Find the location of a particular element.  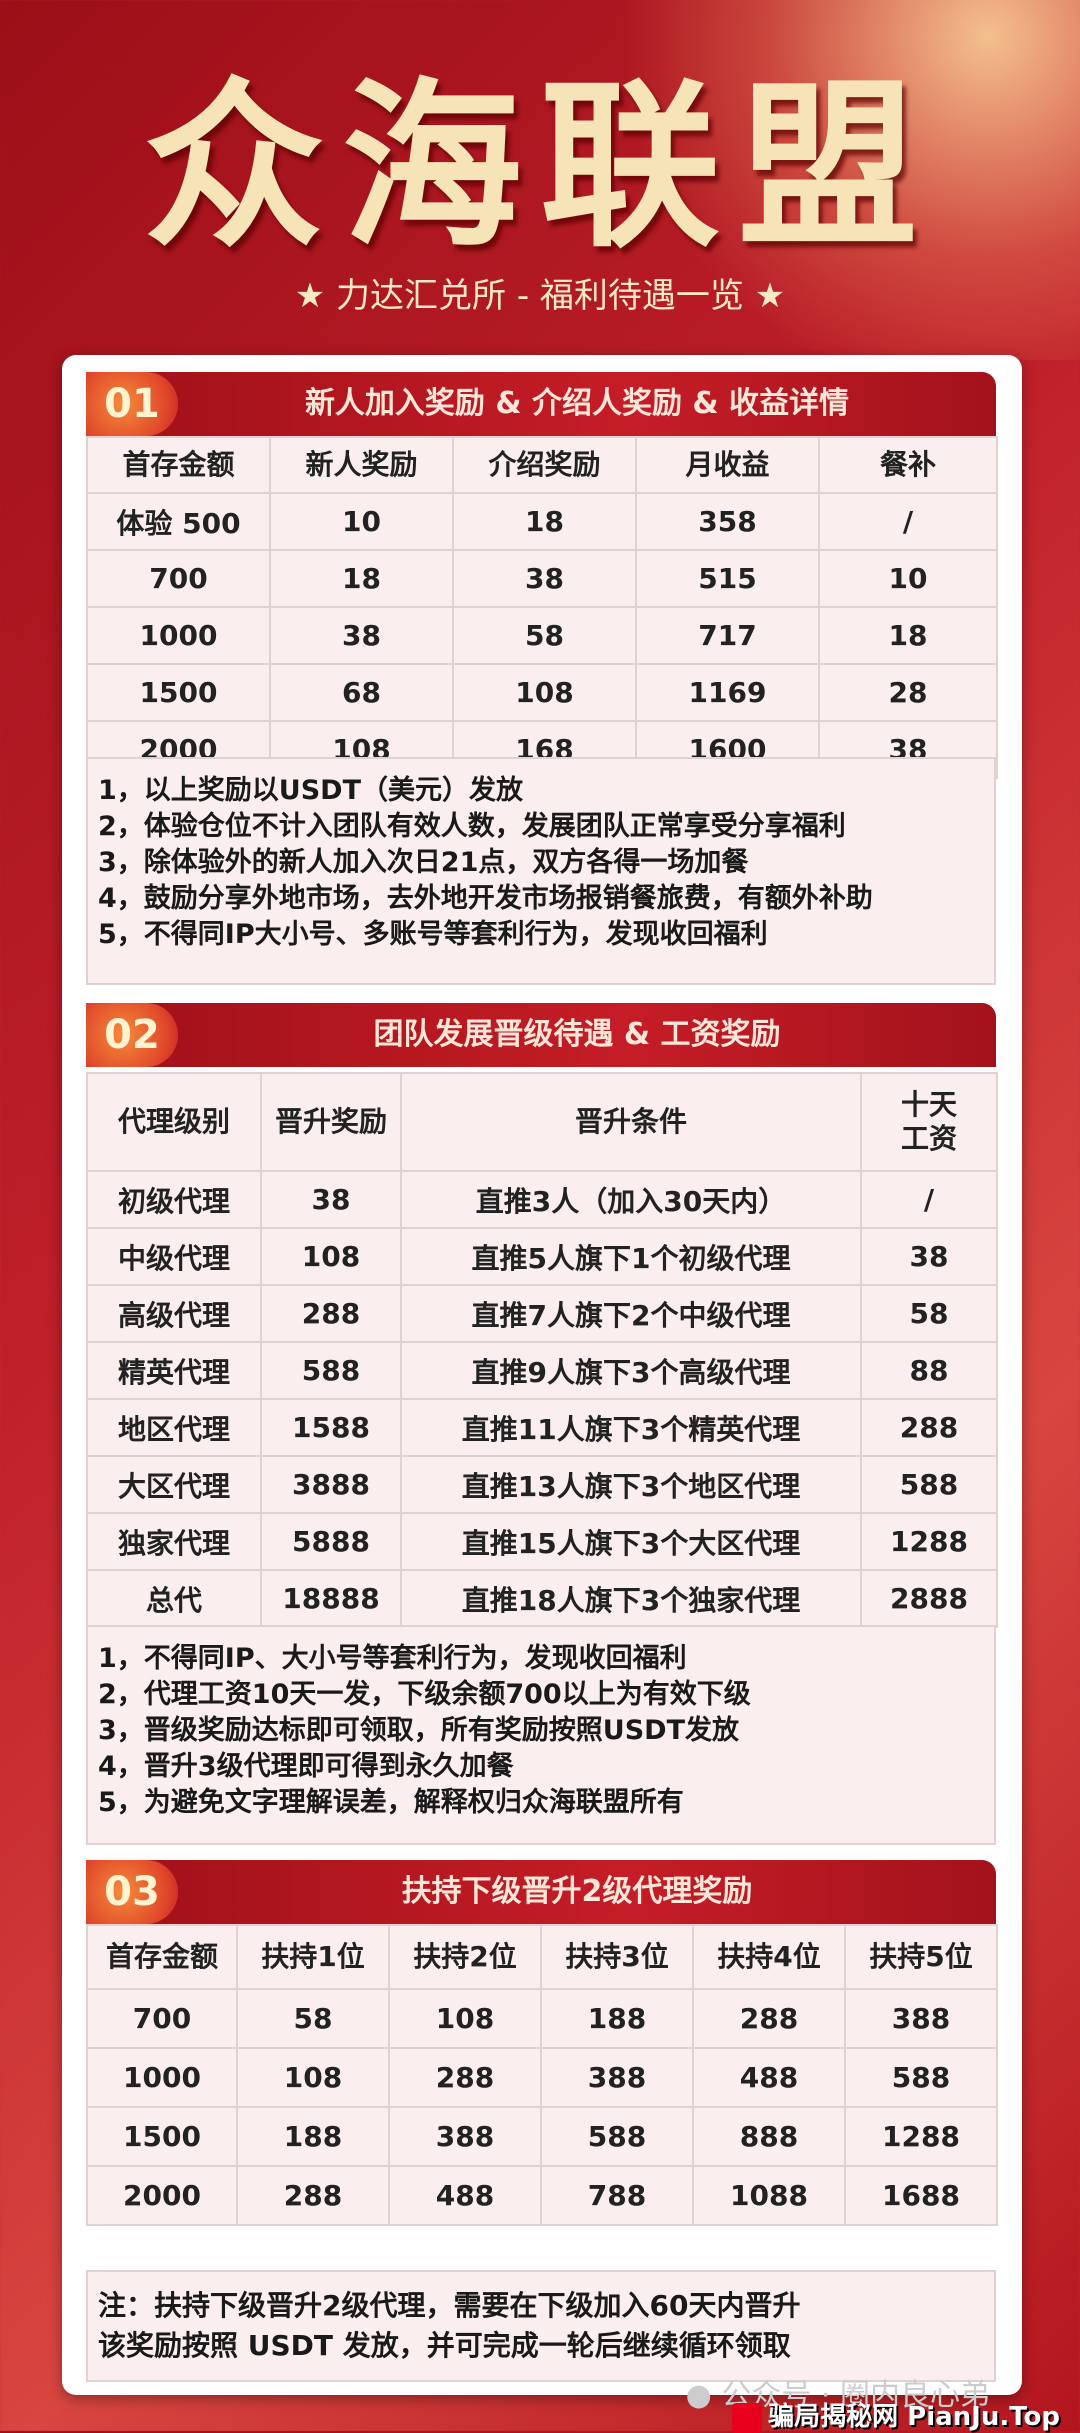

table-cell: 1688 is located at coordinates (921, 2195).